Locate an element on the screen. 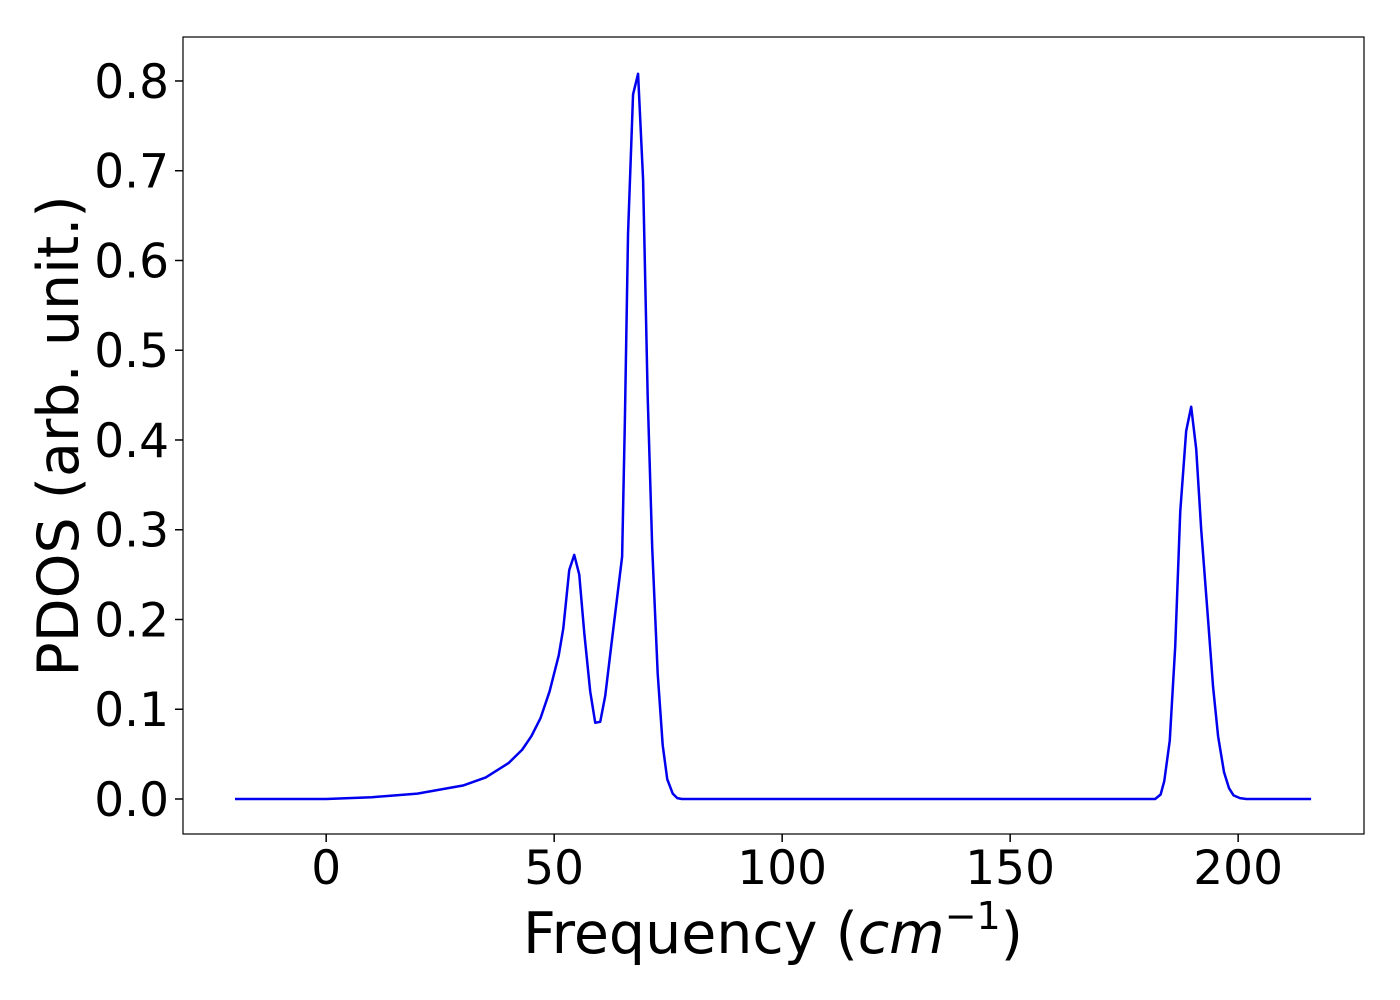 This screenshot has height=1000, width=1400. x-label-close: ) is located at coordinates (1012, 934).